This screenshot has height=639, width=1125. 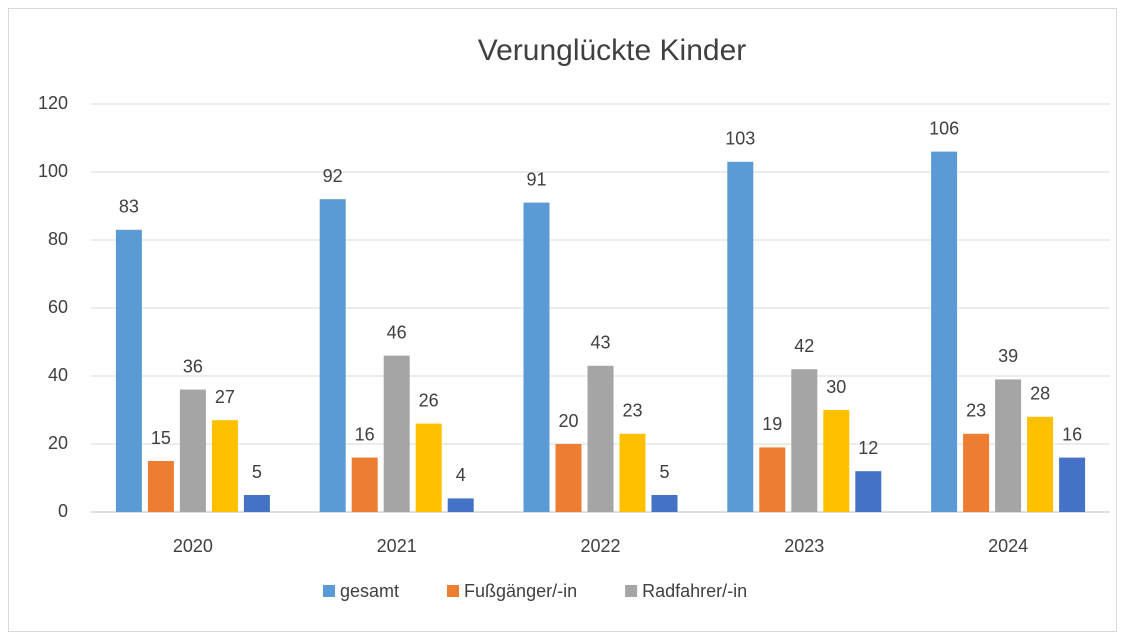 What do you see at coordinates (1008, 356) in the screenshot?
I see `data-label: 39` at bounding box center [1008, 356].